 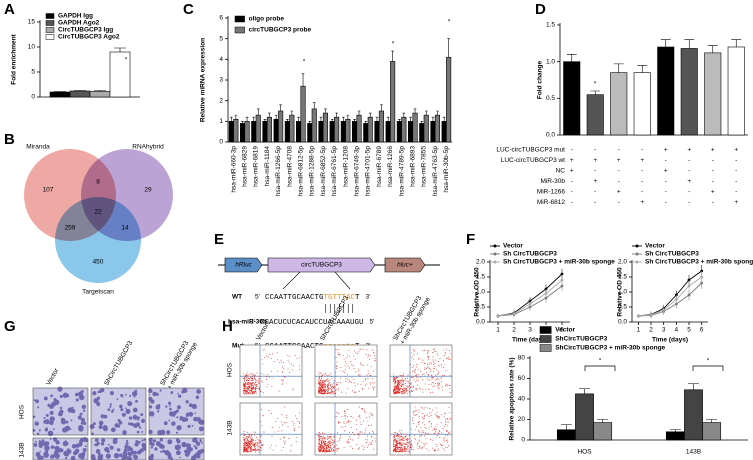 I want to click on venn-set-label: Miranda, so click(x=38, y=147).